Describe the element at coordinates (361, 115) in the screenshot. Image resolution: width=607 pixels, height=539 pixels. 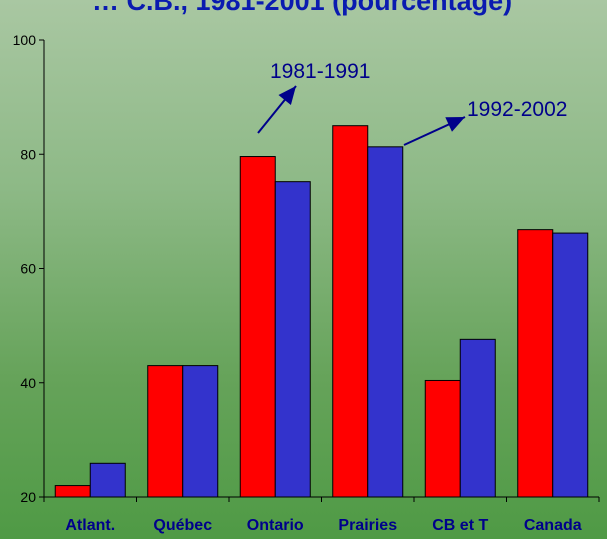
I see `annotation-arrows` at that location.